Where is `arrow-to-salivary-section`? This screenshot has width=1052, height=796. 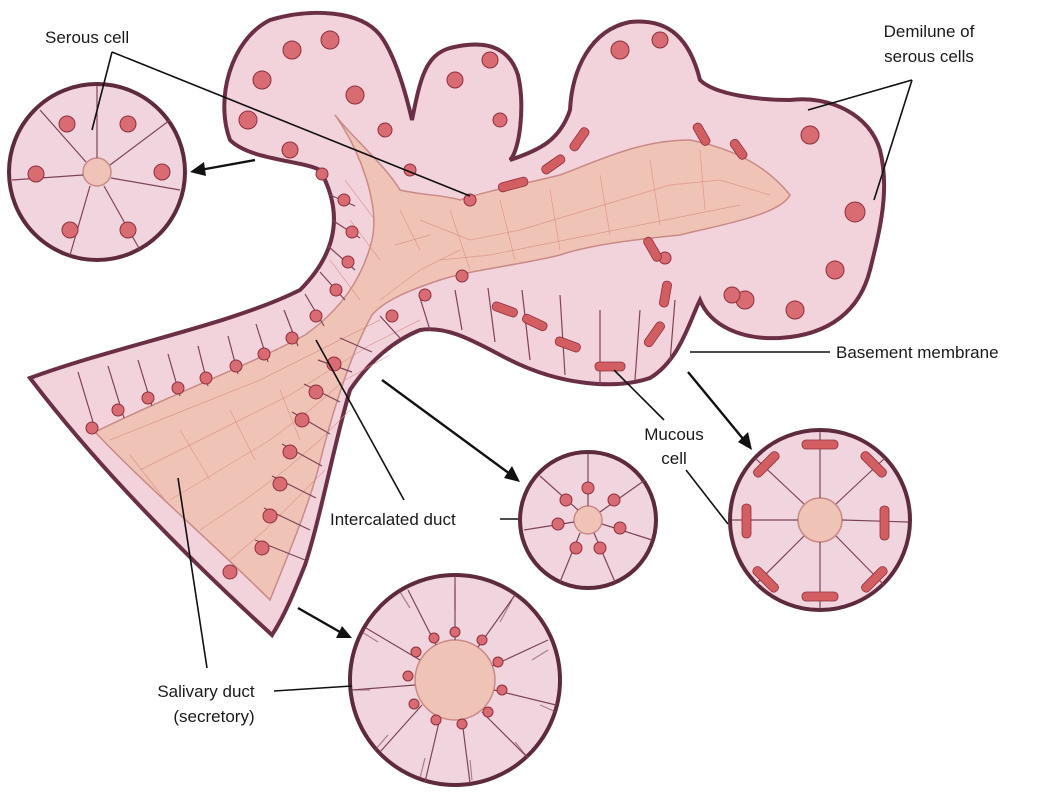 arrow-to-salivary-section is located at coordinates (324, 622).